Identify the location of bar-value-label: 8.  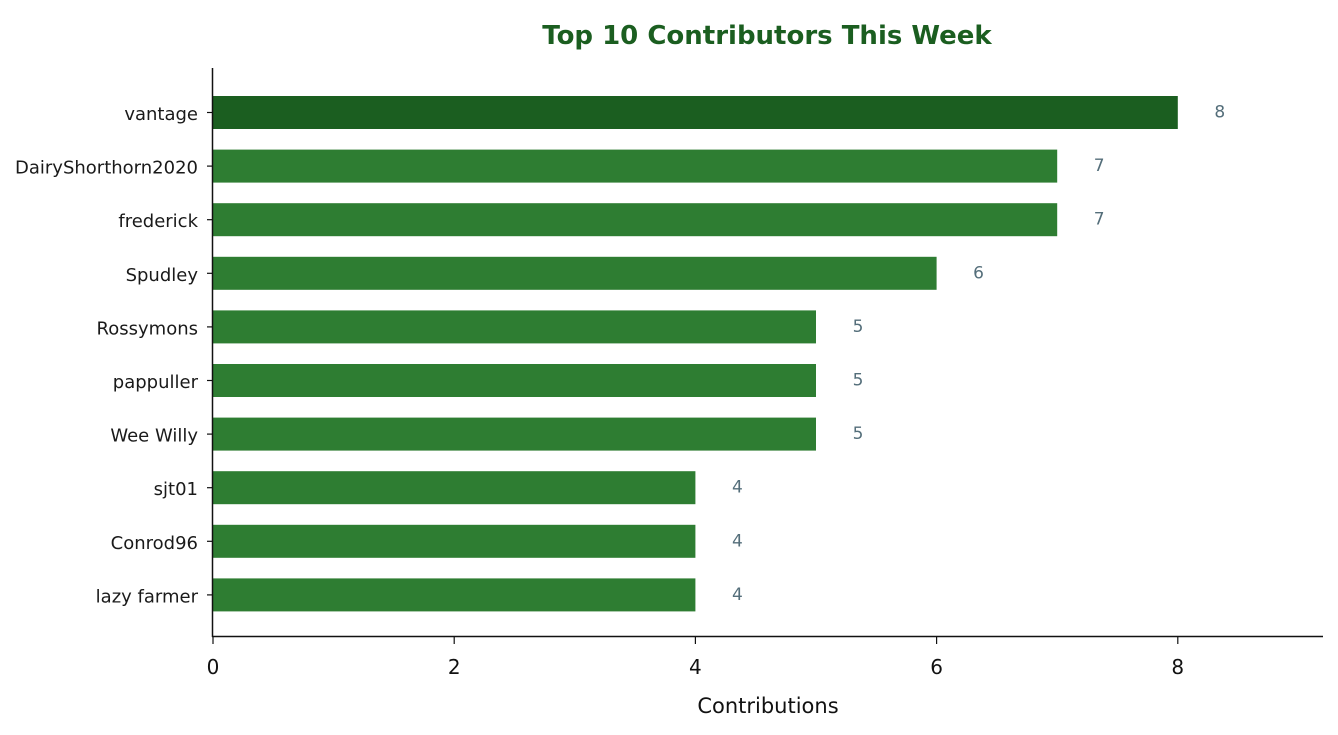
(1219, 113).